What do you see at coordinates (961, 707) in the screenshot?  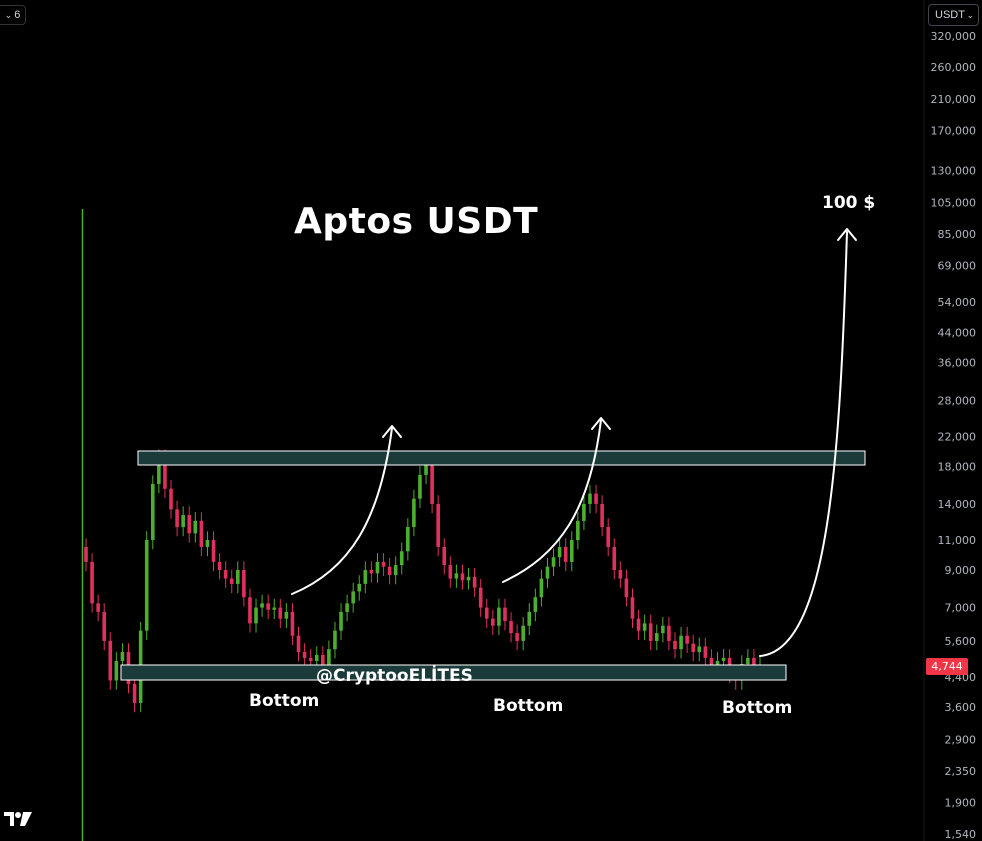 I see `price-tick-label: 3,600` at bounding box center [961, 707].